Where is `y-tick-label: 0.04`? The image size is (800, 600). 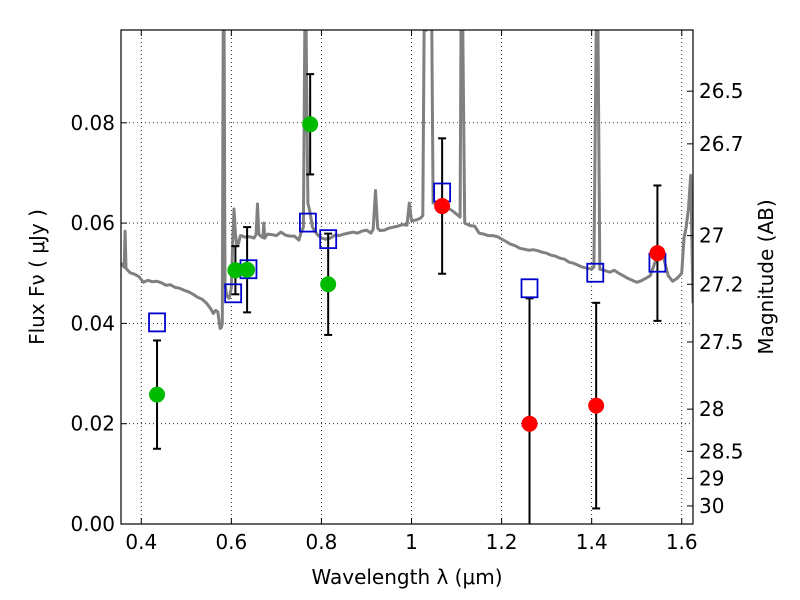
y-tick-label: 0.04 is located at coordinates (92, 323).